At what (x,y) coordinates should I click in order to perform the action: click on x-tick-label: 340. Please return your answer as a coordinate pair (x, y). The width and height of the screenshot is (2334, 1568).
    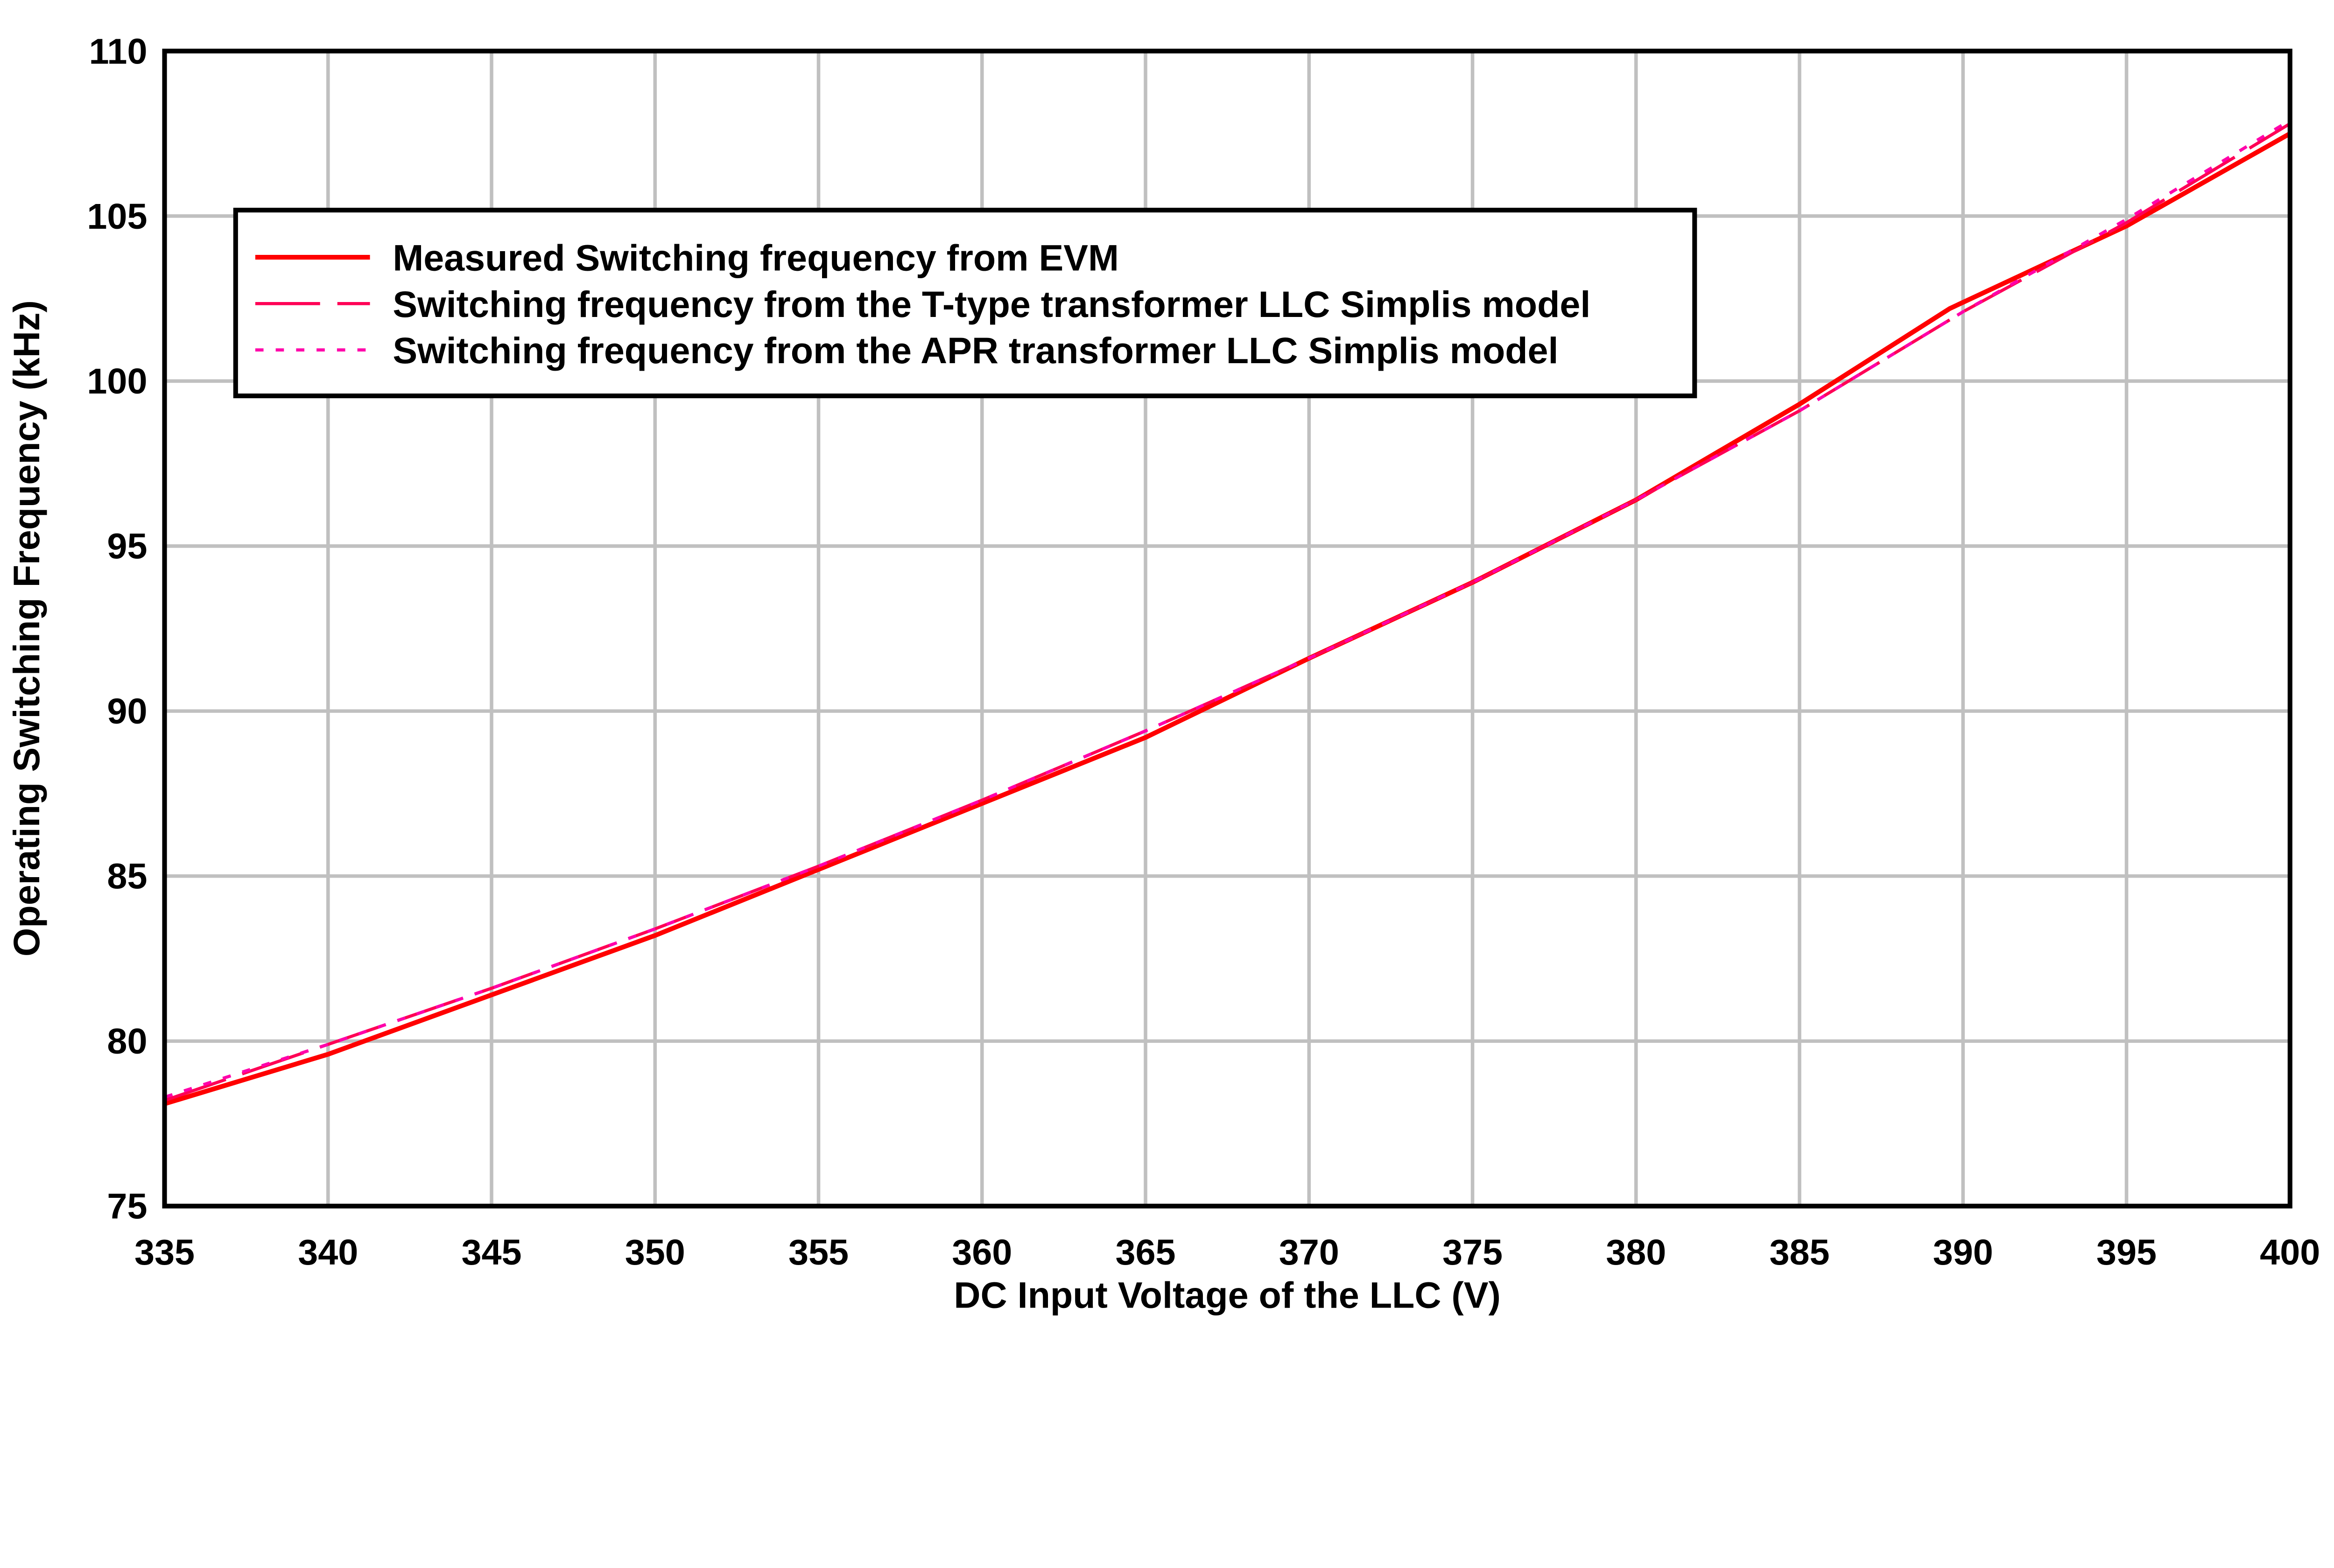
    Looking at the image, I should click on (328, 1253).